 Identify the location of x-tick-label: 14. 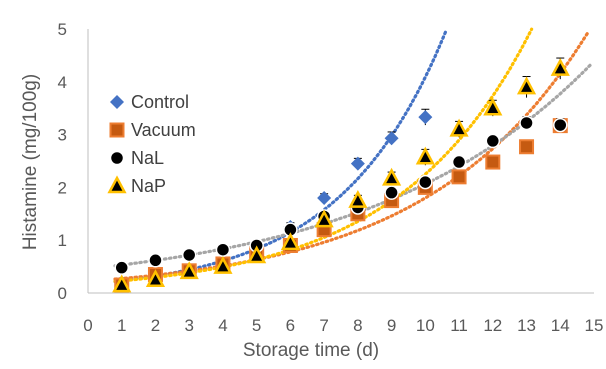
(560, 325).